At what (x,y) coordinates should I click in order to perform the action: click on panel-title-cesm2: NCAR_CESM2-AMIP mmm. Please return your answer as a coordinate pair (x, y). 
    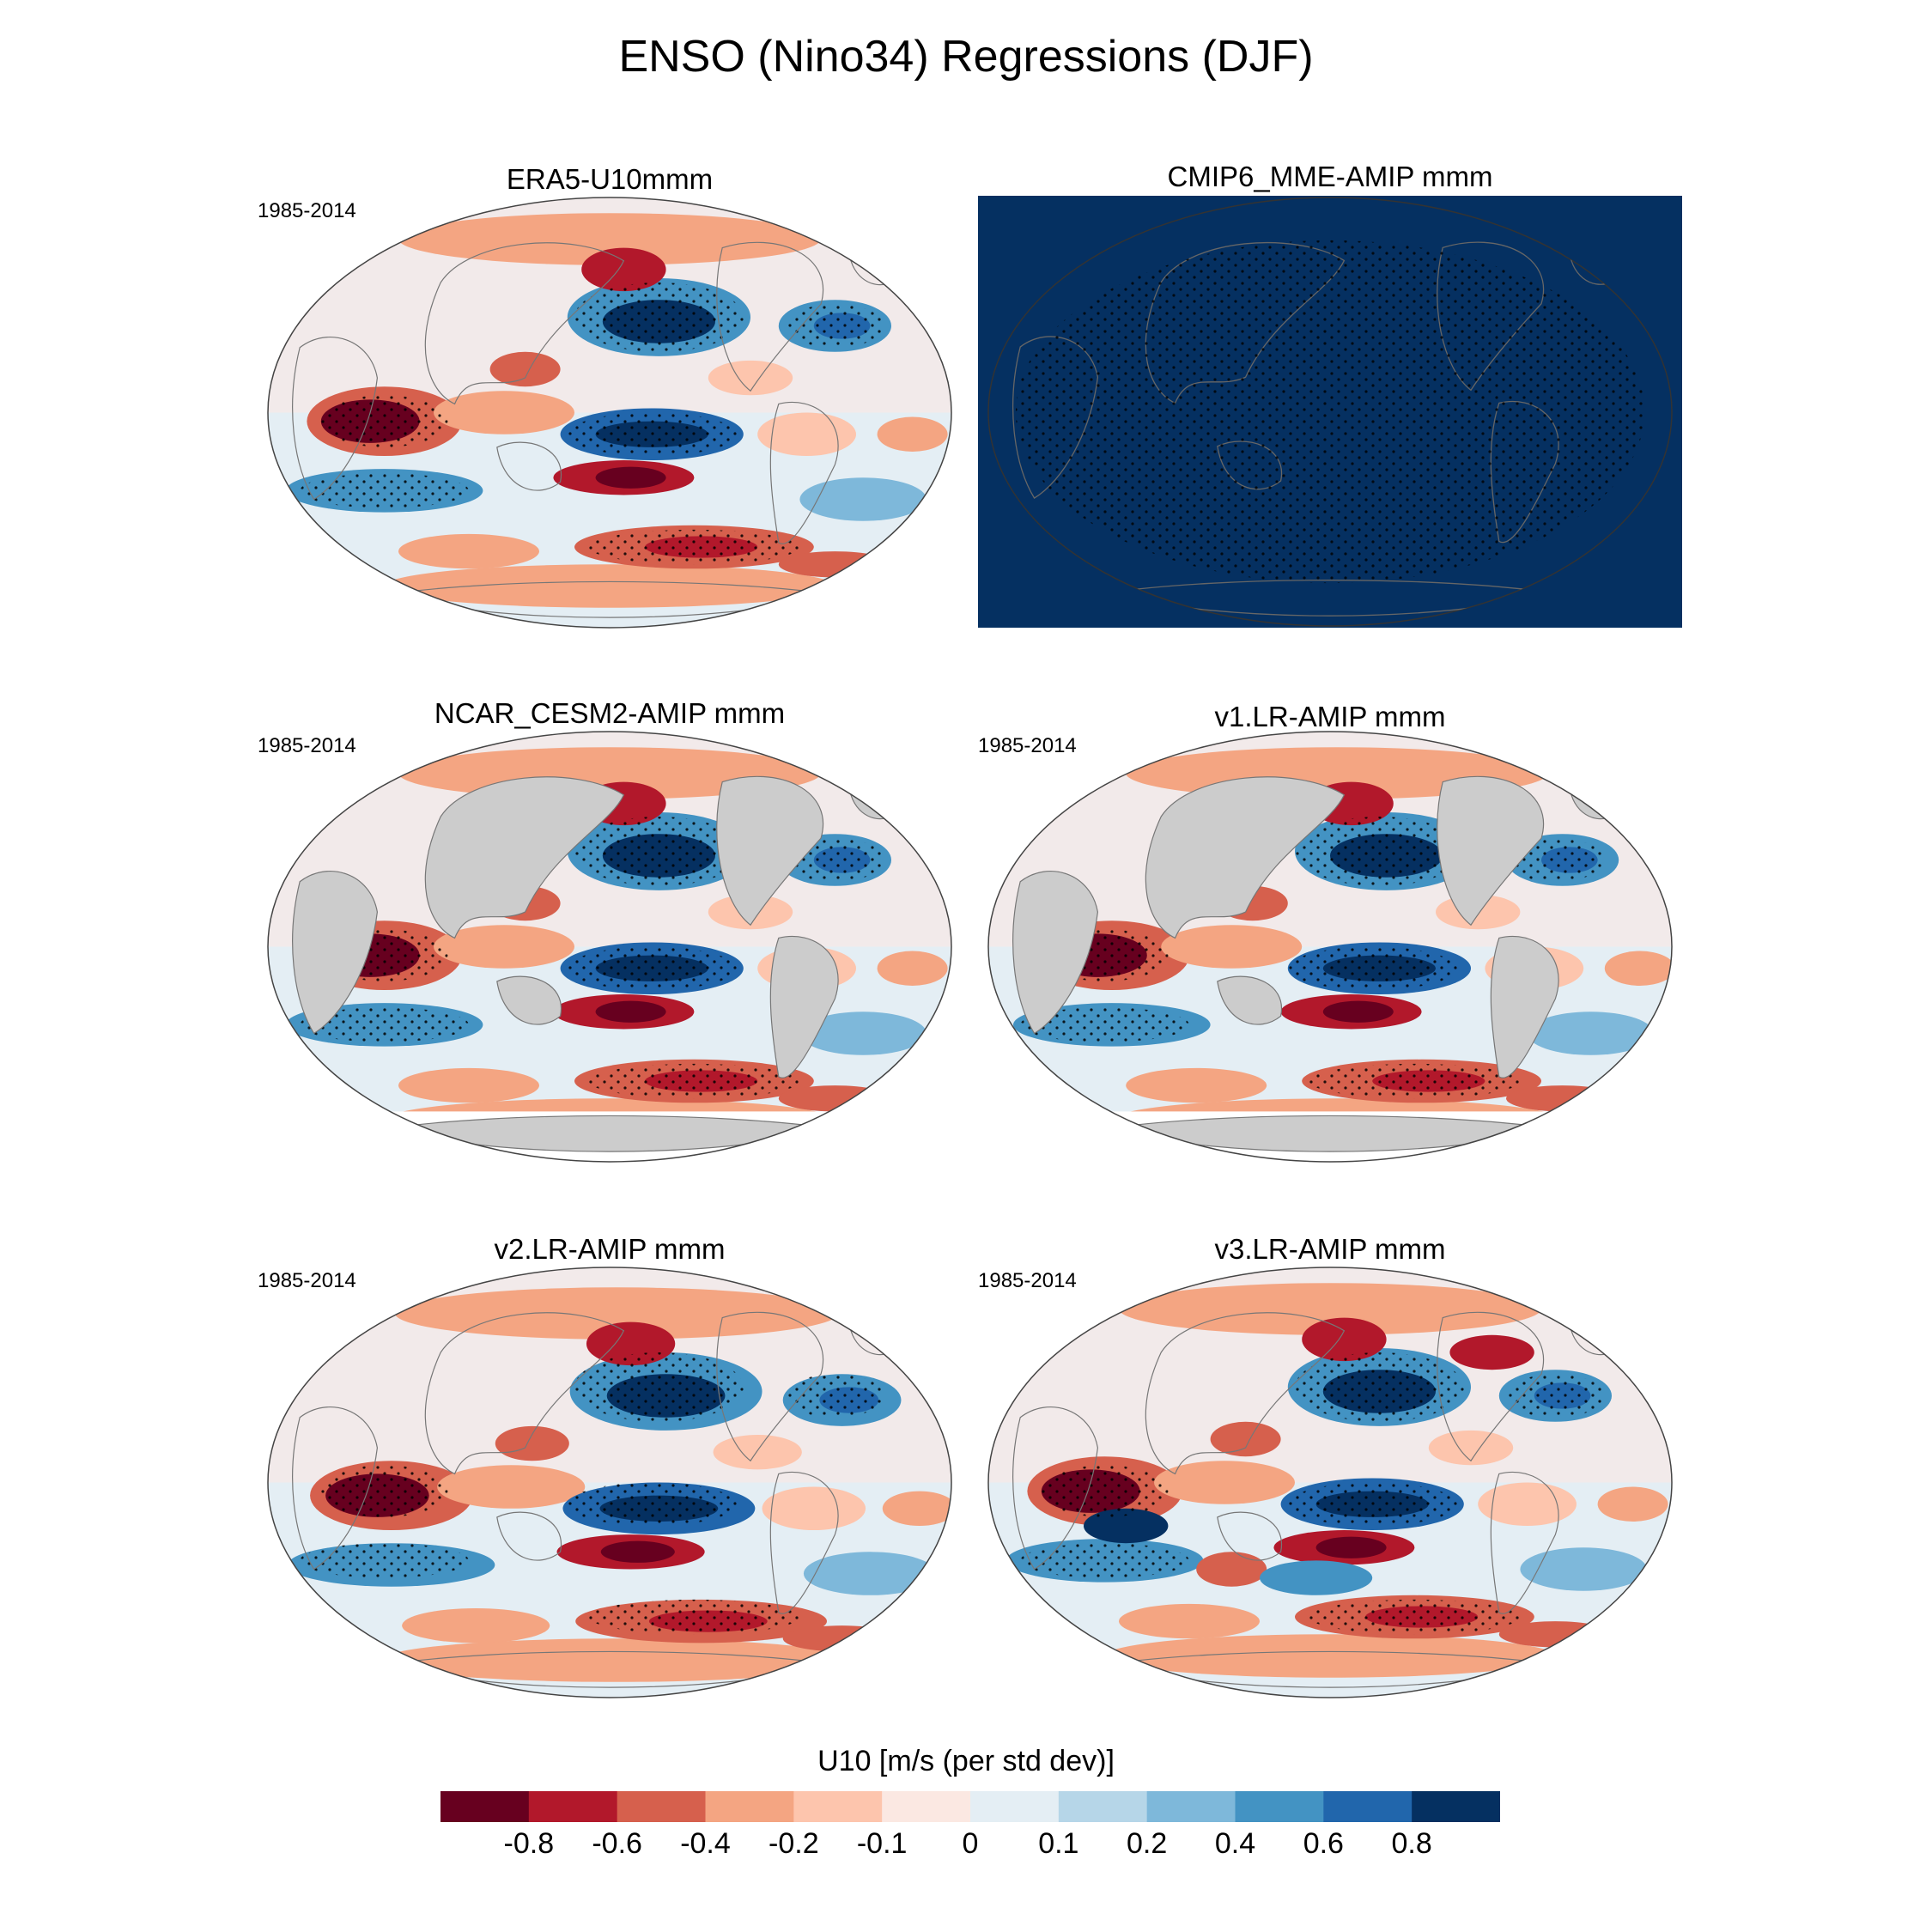
    Looking at the image, I should click on (610, 713).